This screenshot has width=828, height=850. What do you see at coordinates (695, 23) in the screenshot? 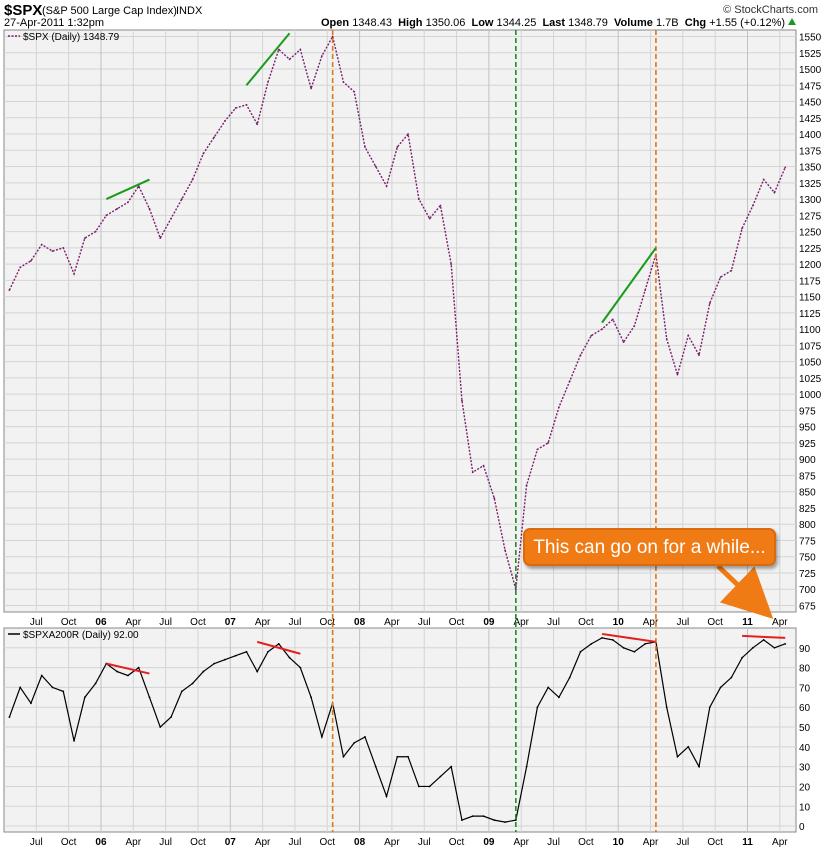
I see `chg-label: Chg` at bounding box center [695, 23].